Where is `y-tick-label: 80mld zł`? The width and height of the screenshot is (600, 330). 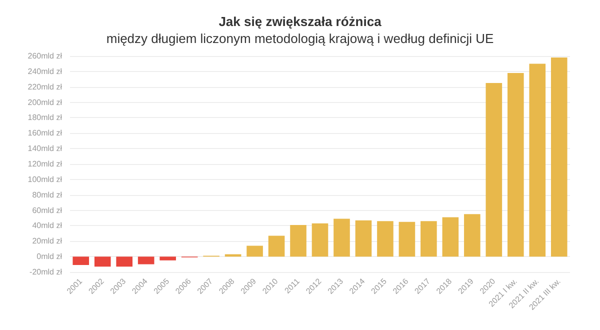 y-tick-label: 80mld zł is located at coordinates (47, 195).